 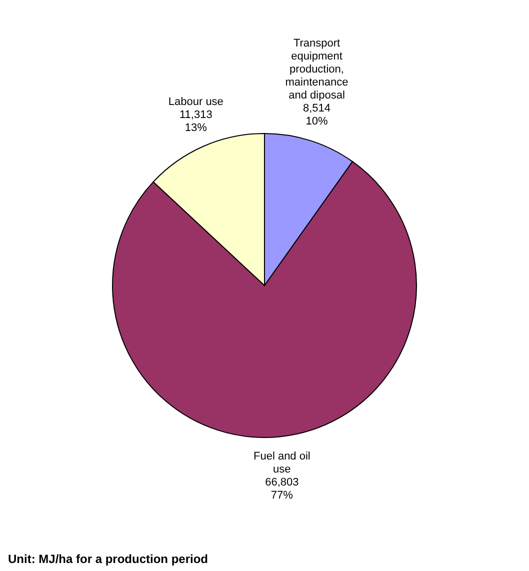 I want to click on slice-label: Fuel and oil use, so click(x=281, y=463).